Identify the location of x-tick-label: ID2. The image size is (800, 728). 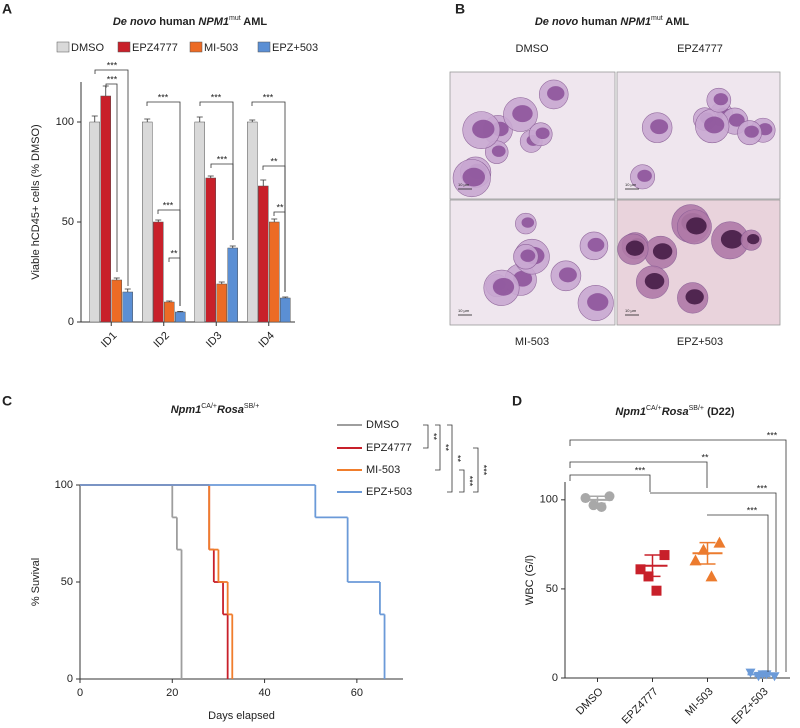
(161, 340).